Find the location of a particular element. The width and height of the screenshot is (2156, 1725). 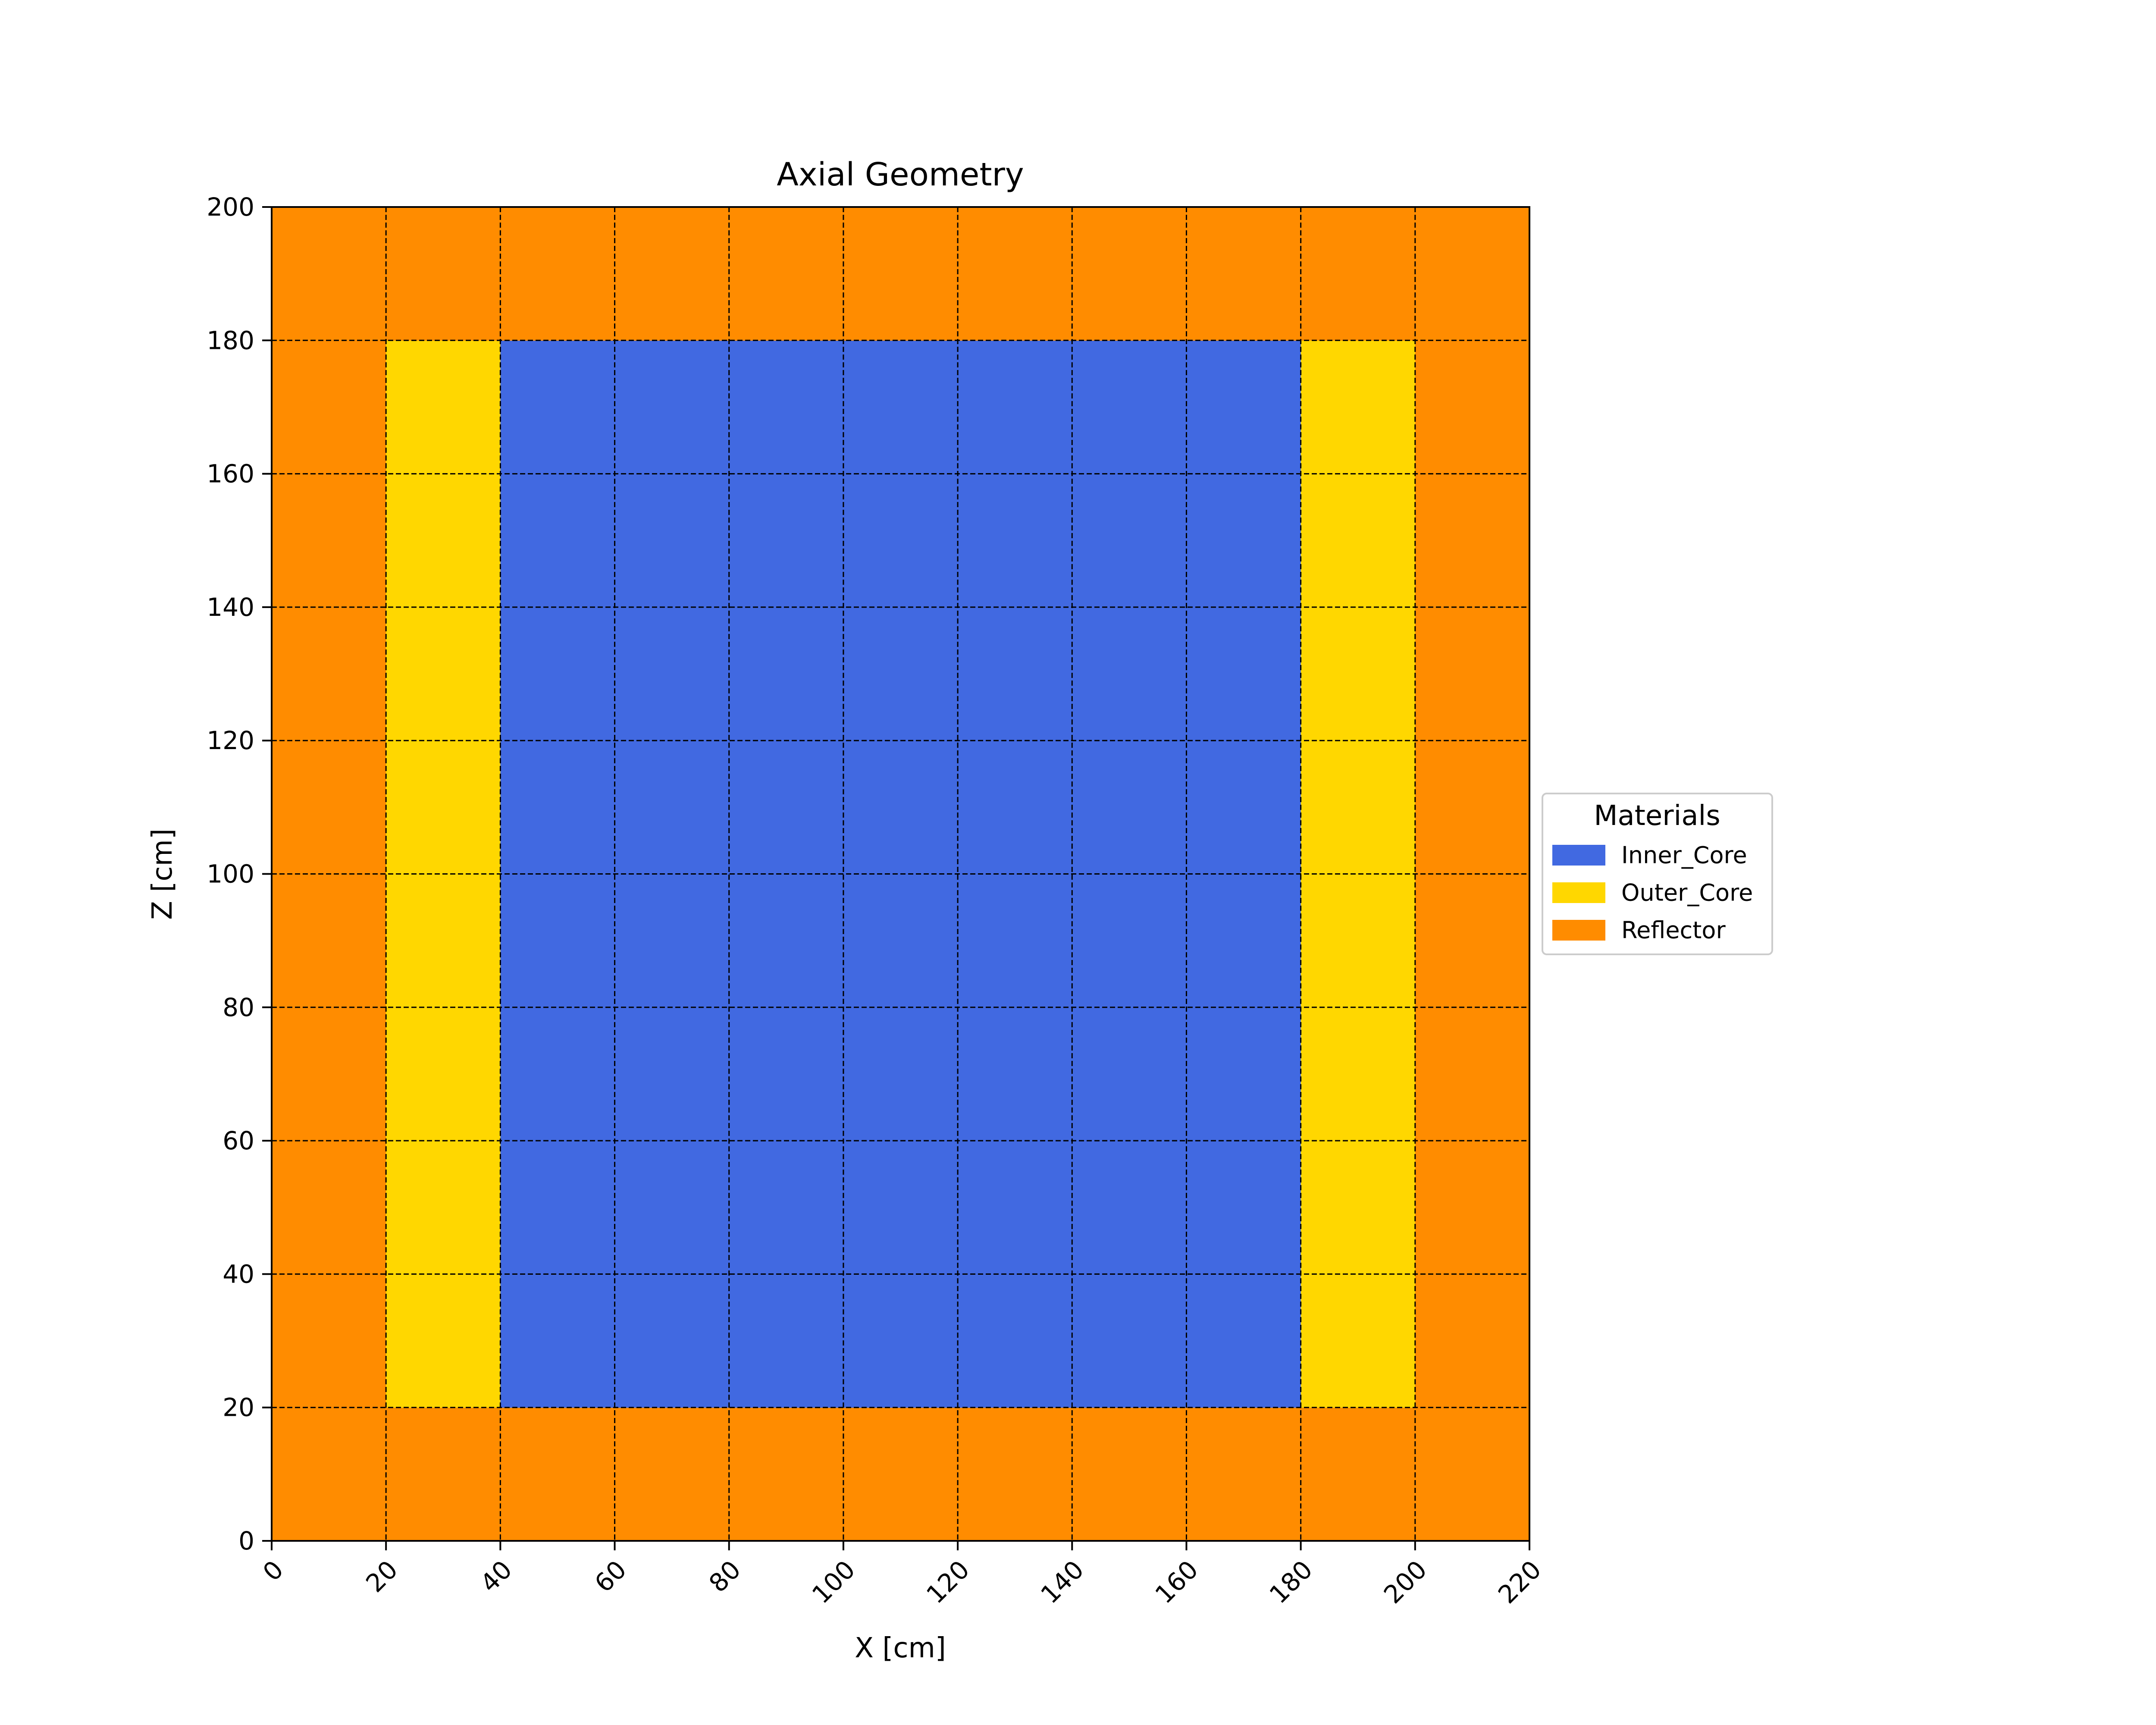

x-tick-label: 20 is located at coordinates (381, 1576).